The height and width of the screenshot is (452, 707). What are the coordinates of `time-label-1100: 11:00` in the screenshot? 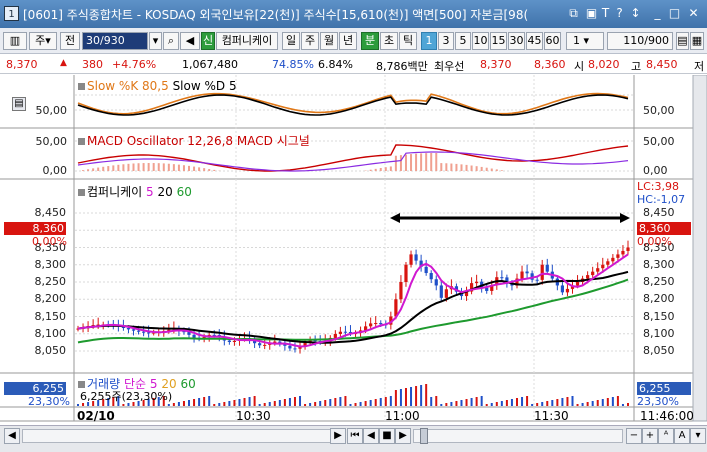 It's located at (402, 416).